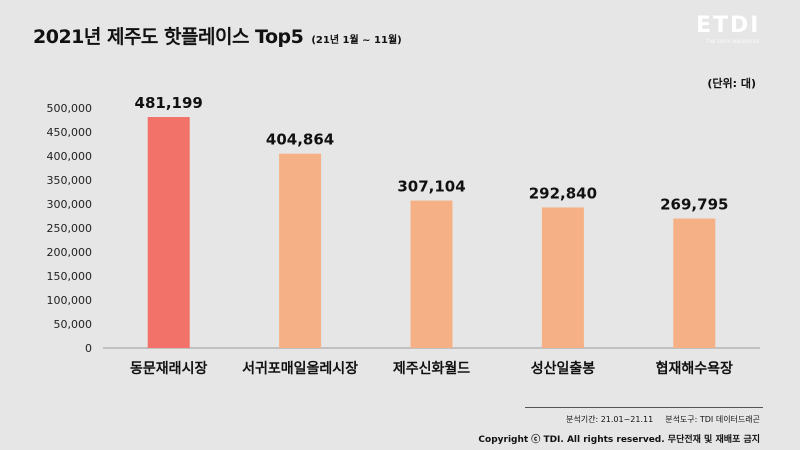 This screenshot has width=800, height=450. I want to click on bar-value-label: 307,104, so click(431, 187).